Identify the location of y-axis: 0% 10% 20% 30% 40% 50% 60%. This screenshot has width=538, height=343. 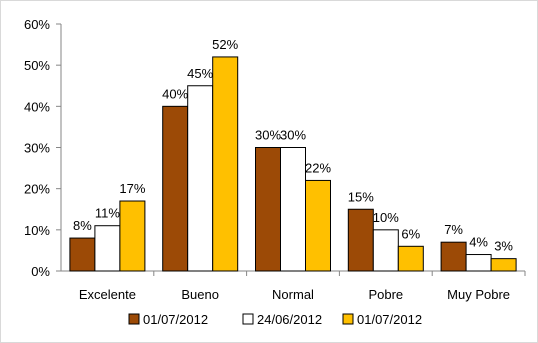
(43, 148).